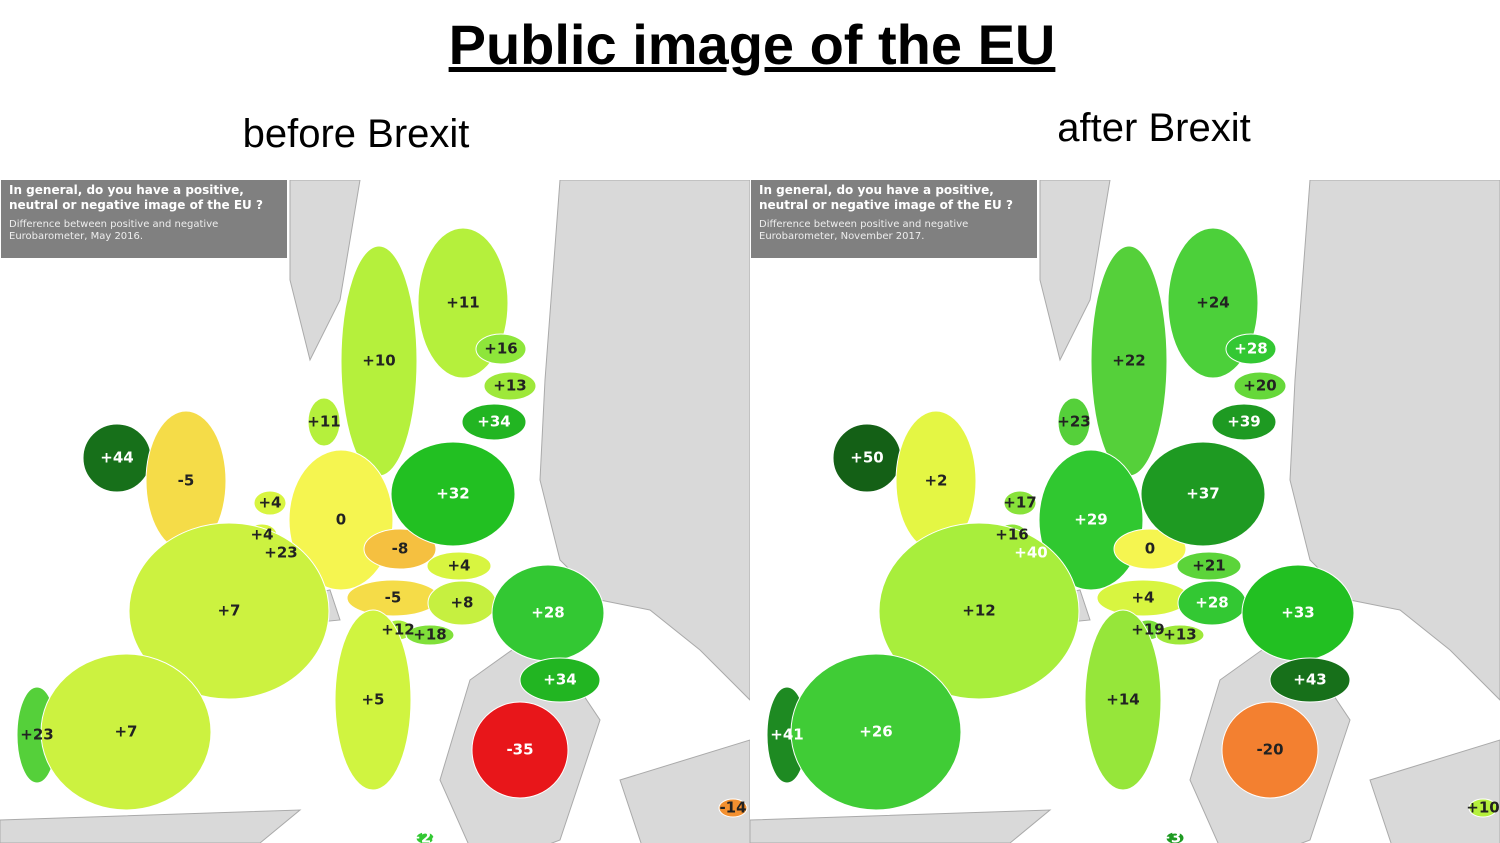 This screenshot has width=1500, height=843. What do you see at coordinates (76, 236) in the screenshot?
I see `legend-source: Eurobarometer, May 2016.` at bounding box center [76, 236].